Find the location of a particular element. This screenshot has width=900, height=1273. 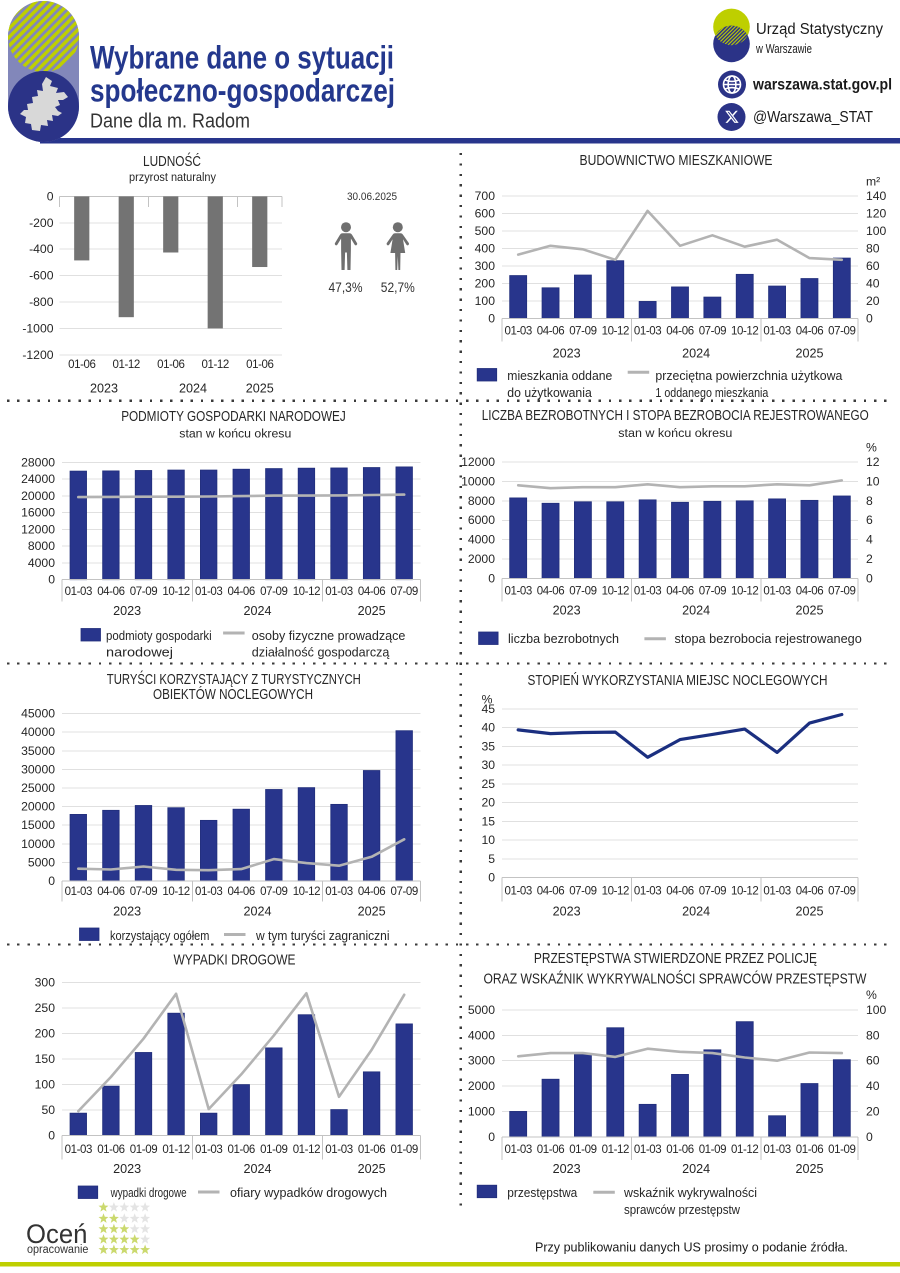

svg-text: 120 is located at coordinates (876, 214).